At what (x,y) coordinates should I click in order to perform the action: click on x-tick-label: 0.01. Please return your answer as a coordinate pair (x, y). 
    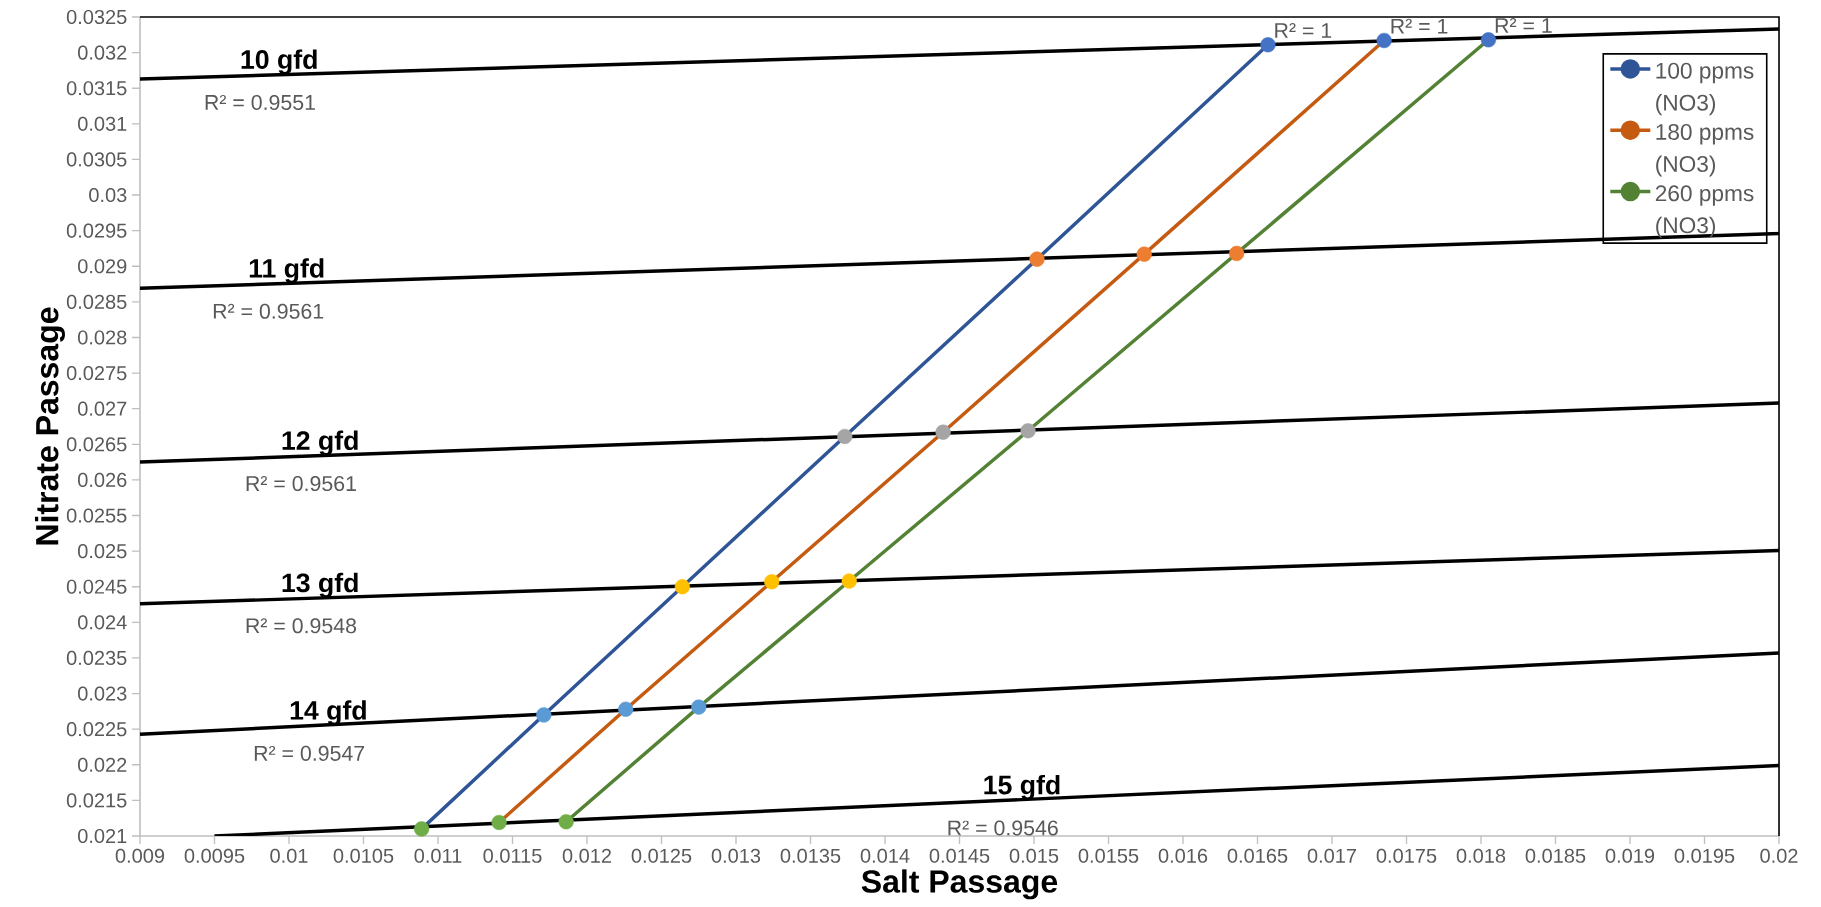
    Looking at the image, I should click on (289, 855).